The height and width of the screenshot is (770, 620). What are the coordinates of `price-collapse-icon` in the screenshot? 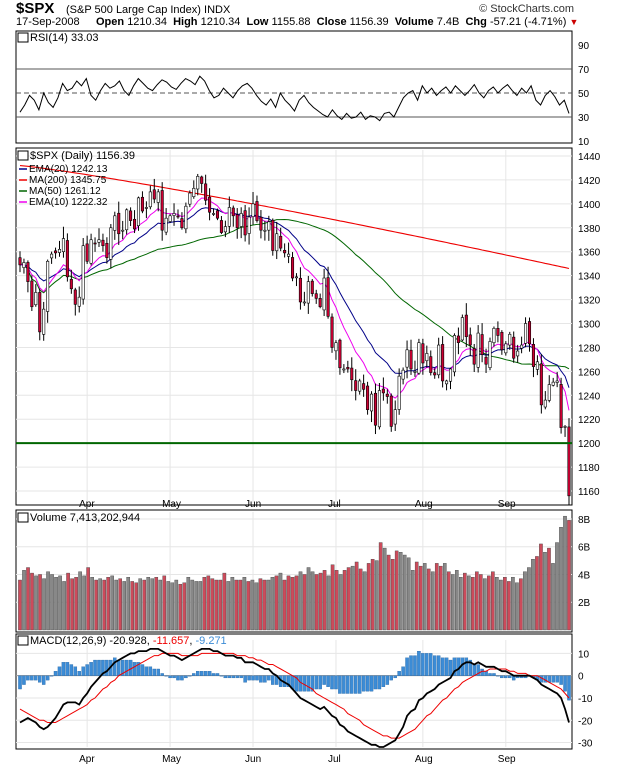 It's located at (23, 155).